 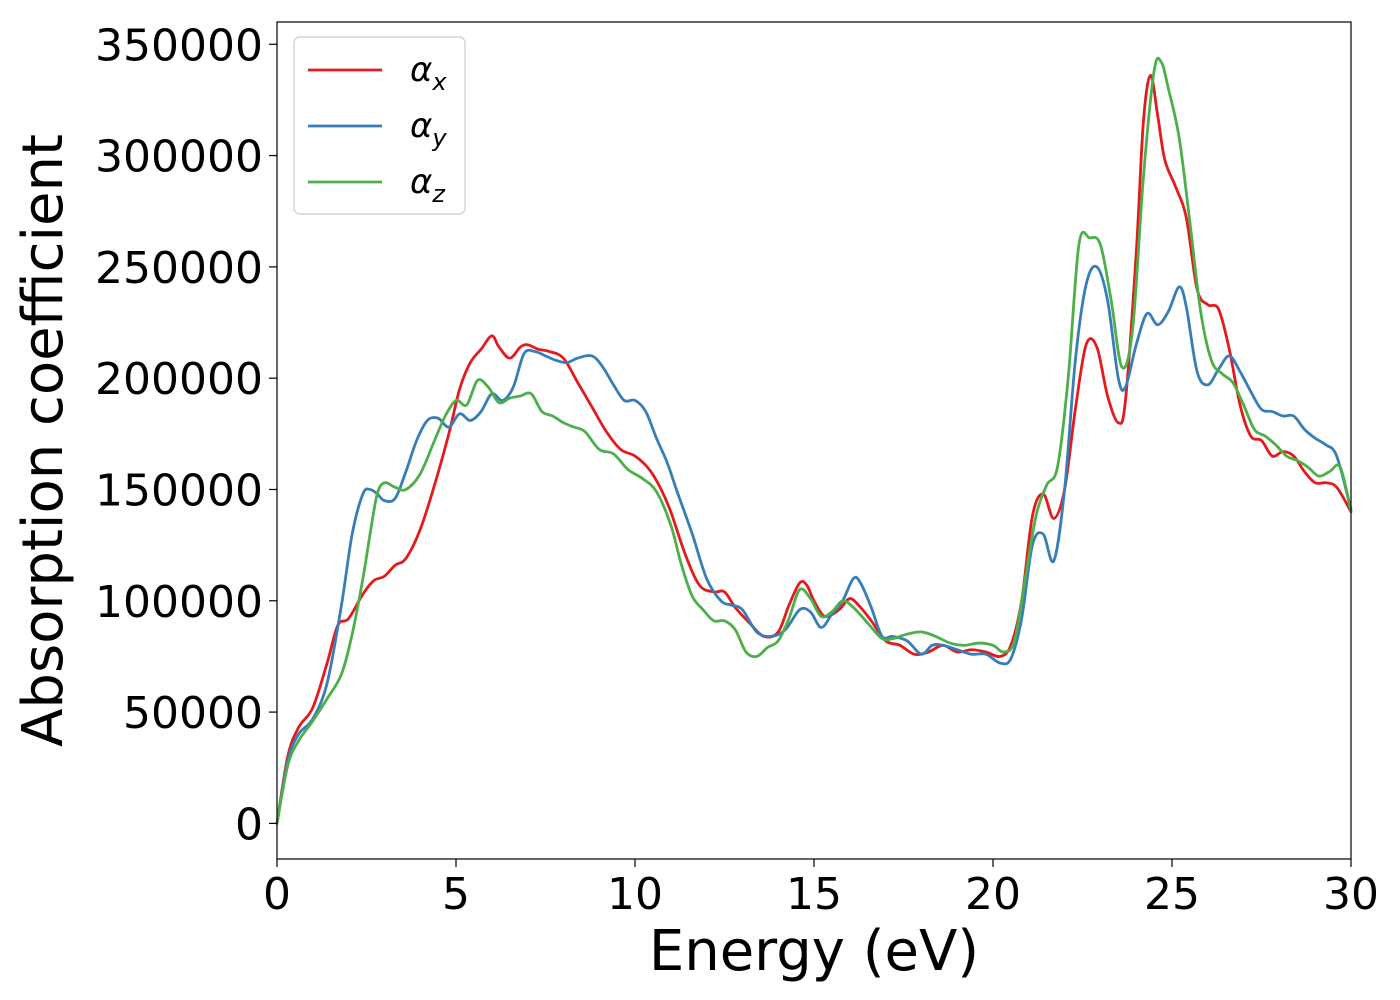 What do you see at coordinates (1172, 894) in the screenshot?
I see `x-tick-label: 25` at bounding box center [1172, 894].